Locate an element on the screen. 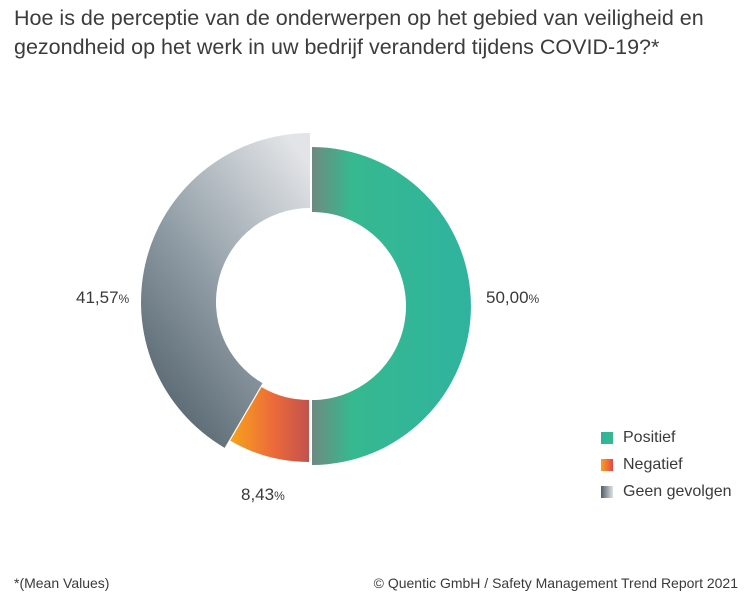 This screenshot has width=752, height=600. legend-item-negatief: Negatief is located at coordinates (666, 464).